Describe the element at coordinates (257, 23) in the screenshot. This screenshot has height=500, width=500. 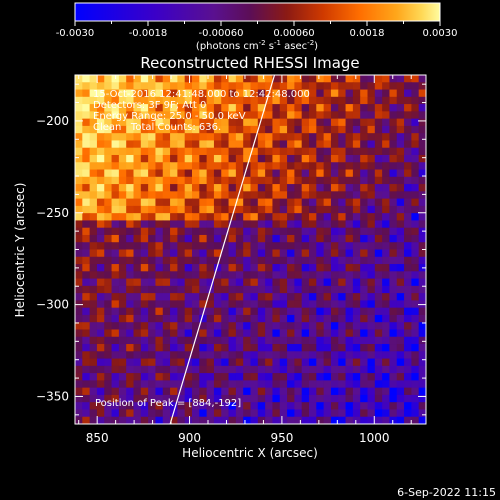
I see `colorbar-ticks` at that location.